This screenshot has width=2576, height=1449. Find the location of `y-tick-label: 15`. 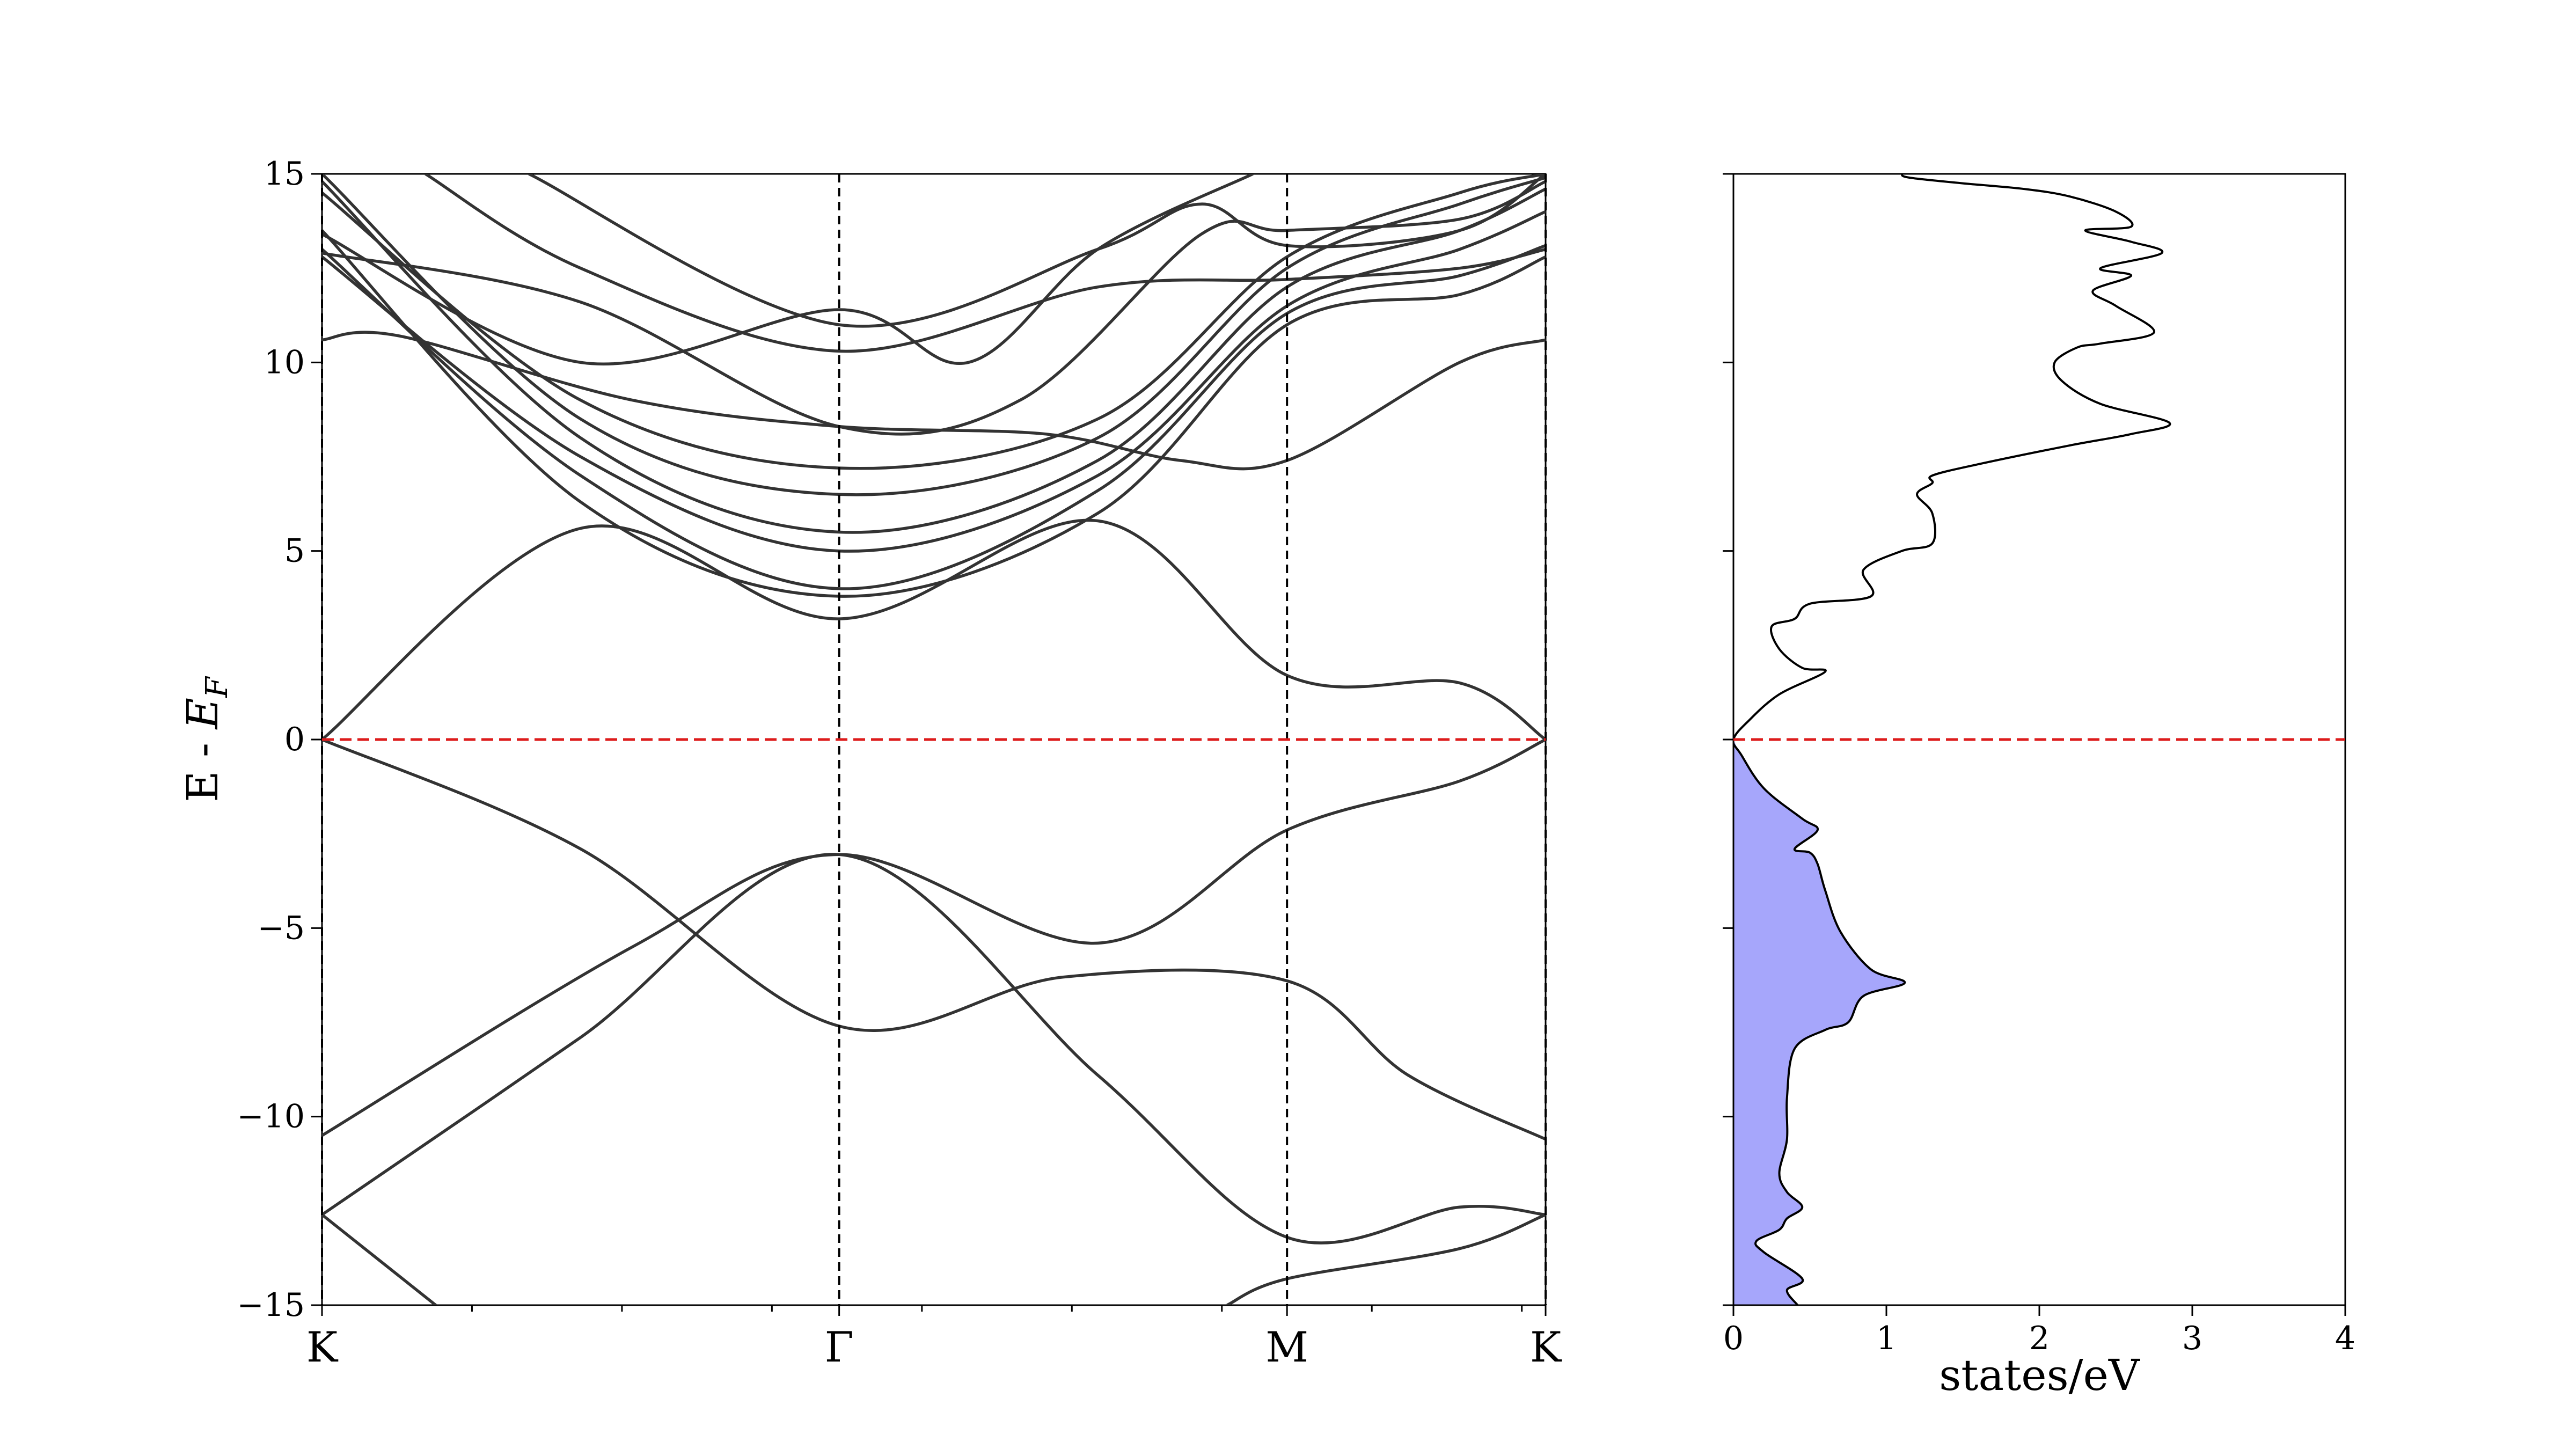

y-tick-label: 15 is located at coordinates (284, 174).